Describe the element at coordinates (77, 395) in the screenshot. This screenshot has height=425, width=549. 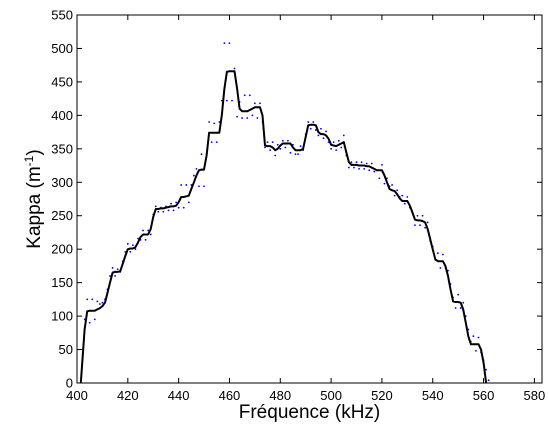
I see `x-tick-label: 400` at that location.